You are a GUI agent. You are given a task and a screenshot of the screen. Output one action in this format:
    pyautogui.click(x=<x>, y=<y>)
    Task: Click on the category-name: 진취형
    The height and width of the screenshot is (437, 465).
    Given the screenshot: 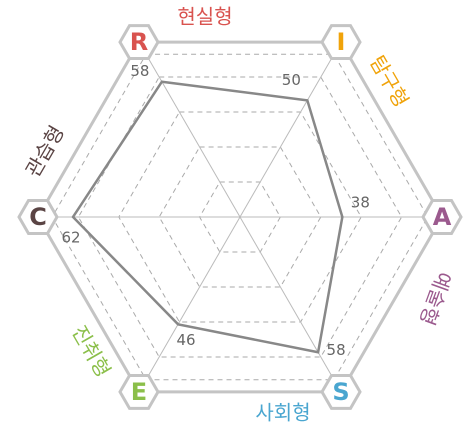 What is the action you would take?
    pyautogui.click(x=91, y=351)
    